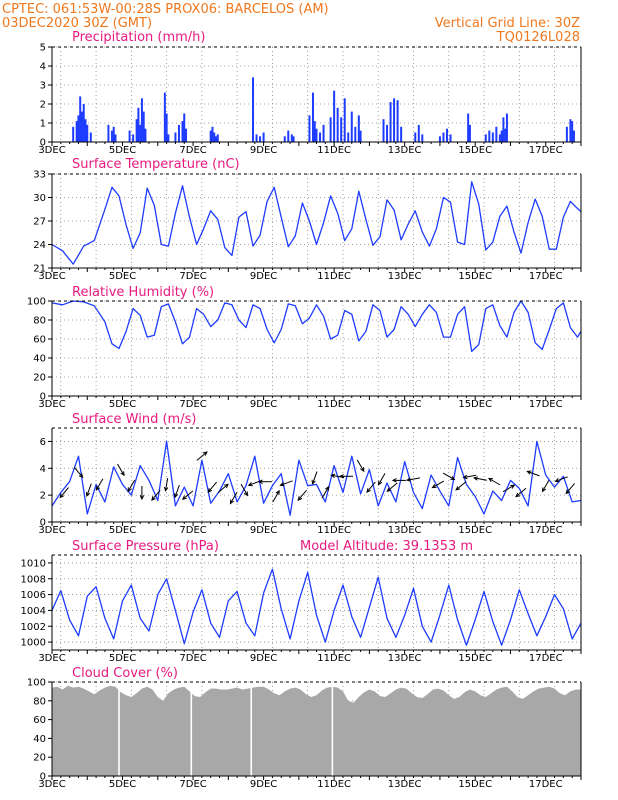 This screenshot has height=800, width=618. Describe the element at coordinates (43, 86) in the screenshot. I see `precip-ytick-label: 3` at that location.